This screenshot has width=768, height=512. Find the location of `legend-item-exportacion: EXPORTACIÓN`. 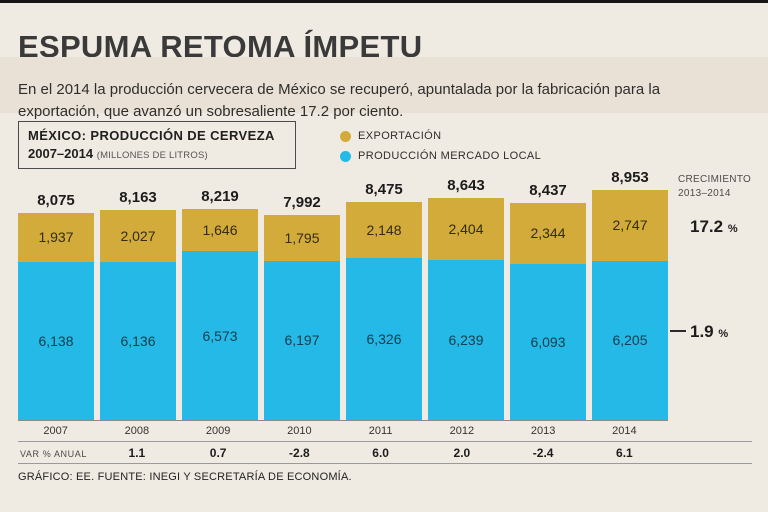

legend-item-exportacion: EXPORTACIÓN is located at coordinates (440, 136).